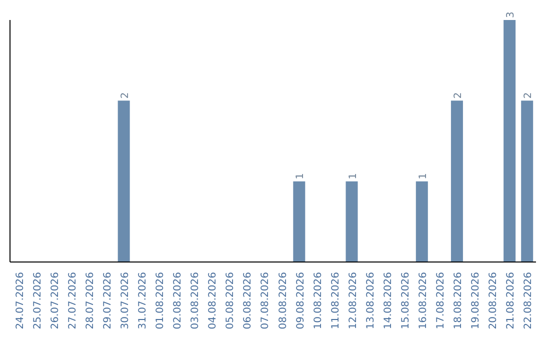  What do you see at coordinates (90, 301) in the screenshot?
I see `x-tick-label: 28.07.2026` at bounding box center [90, 301].